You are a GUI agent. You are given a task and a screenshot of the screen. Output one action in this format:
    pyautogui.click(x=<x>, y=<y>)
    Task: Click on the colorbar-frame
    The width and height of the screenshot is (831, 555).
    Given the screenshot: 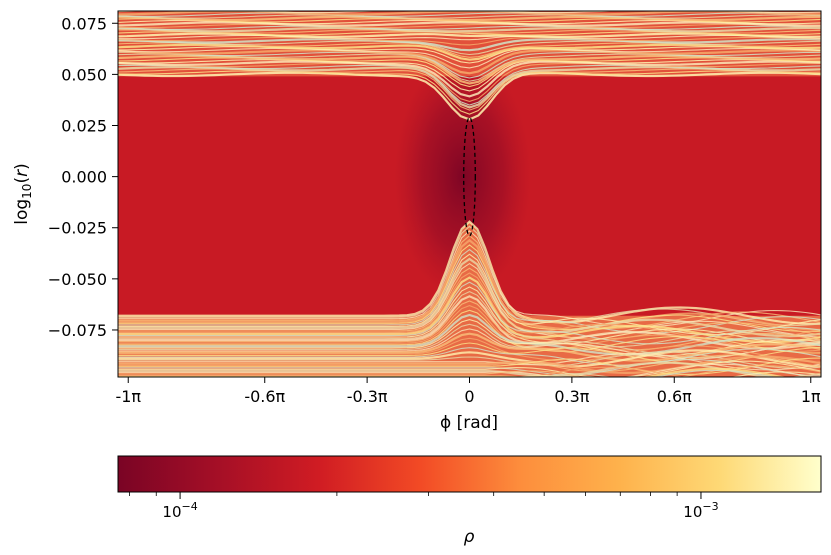 What is the action you would take?
    pyautogui.click(x=469, y=474)
    